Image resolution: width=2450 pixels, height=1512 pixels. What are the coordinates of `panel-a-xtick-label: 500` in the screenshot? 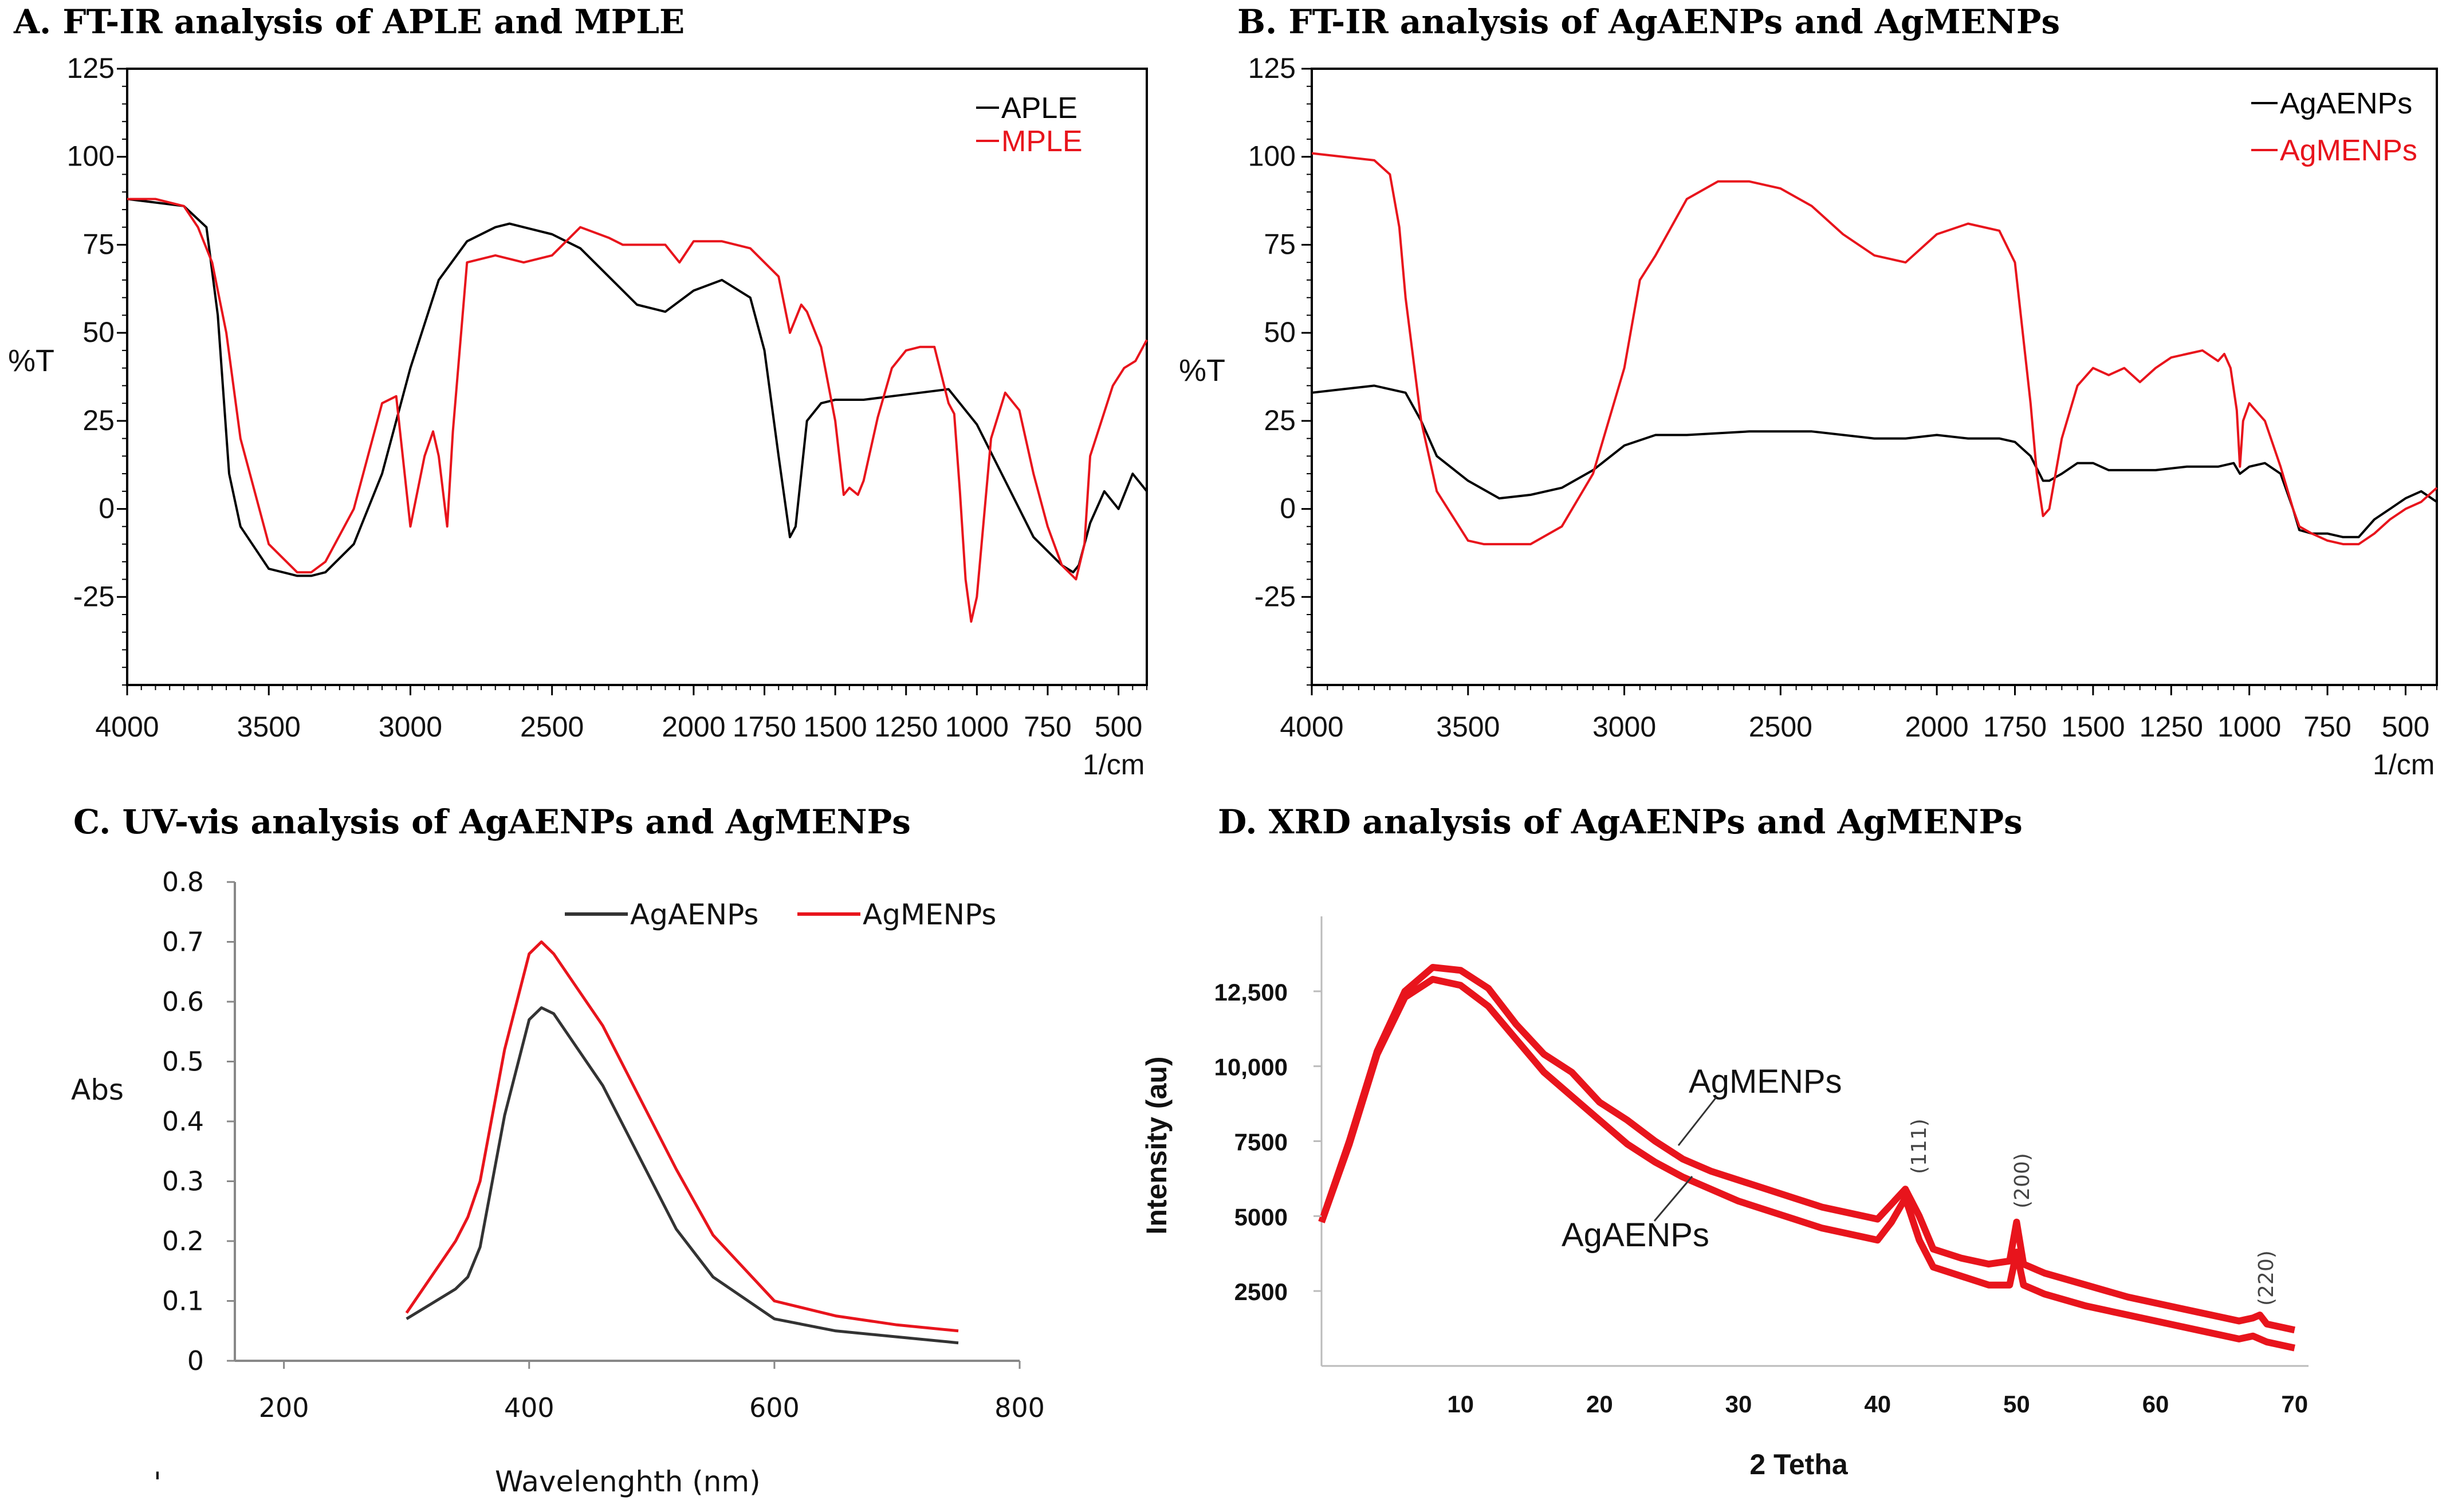 It's located at (1118, 727).